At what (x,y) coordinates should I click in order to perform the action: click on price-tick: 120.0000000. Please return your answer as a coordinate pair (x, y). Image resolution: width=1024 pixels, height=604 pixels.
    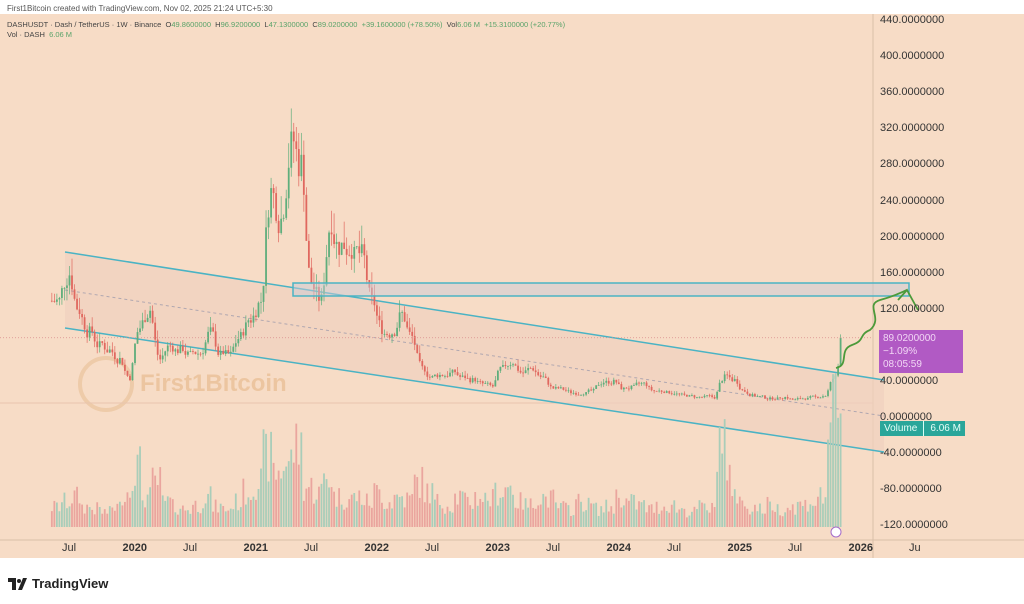
    Looking at the image, I should click on (912, 308).